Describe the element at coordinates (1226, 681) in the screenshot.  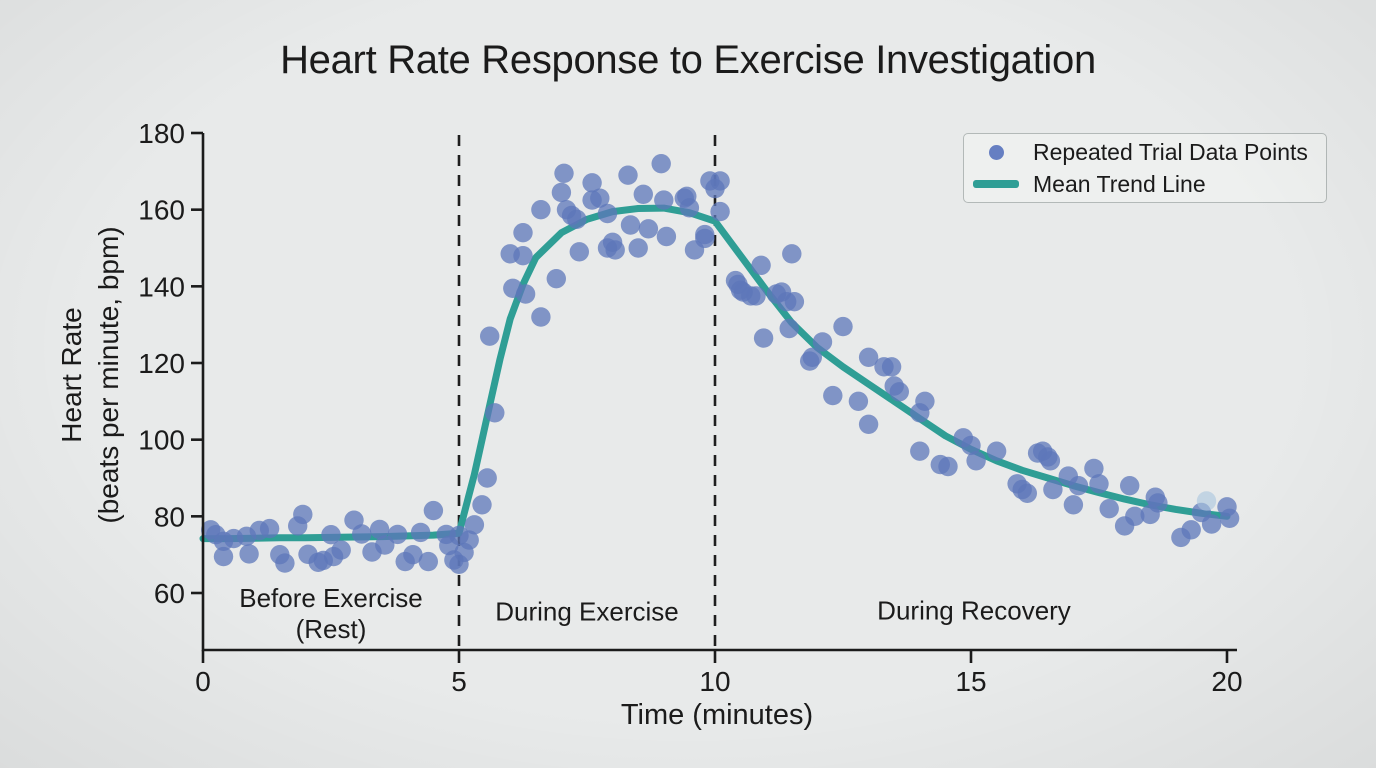
I see `x-tick-label: 20` at that location.